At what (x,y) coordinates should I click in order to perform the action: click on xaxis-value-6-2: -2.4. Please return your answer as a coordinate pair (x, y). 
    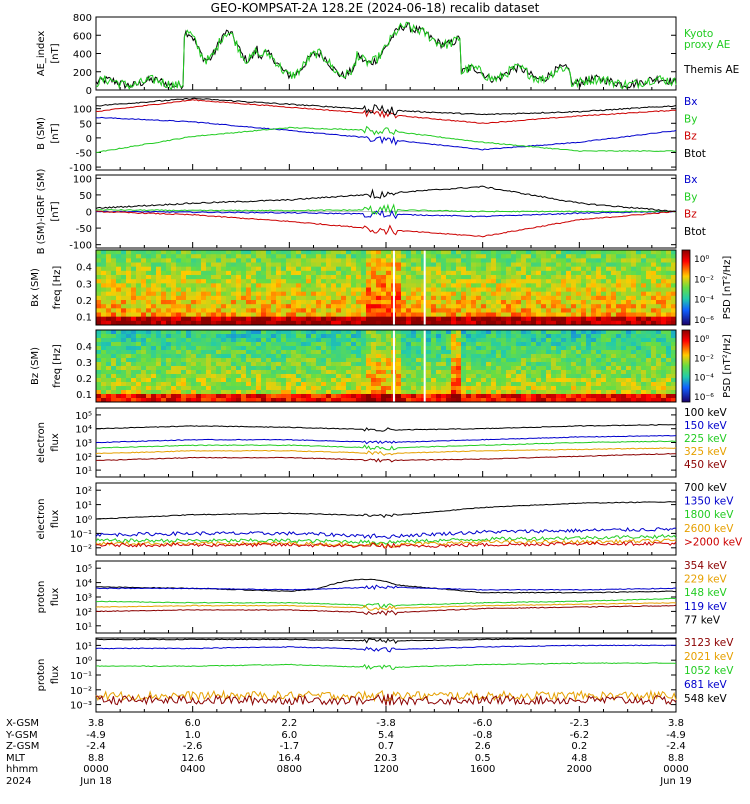
    Looking at the image, I should click on (676, 746).